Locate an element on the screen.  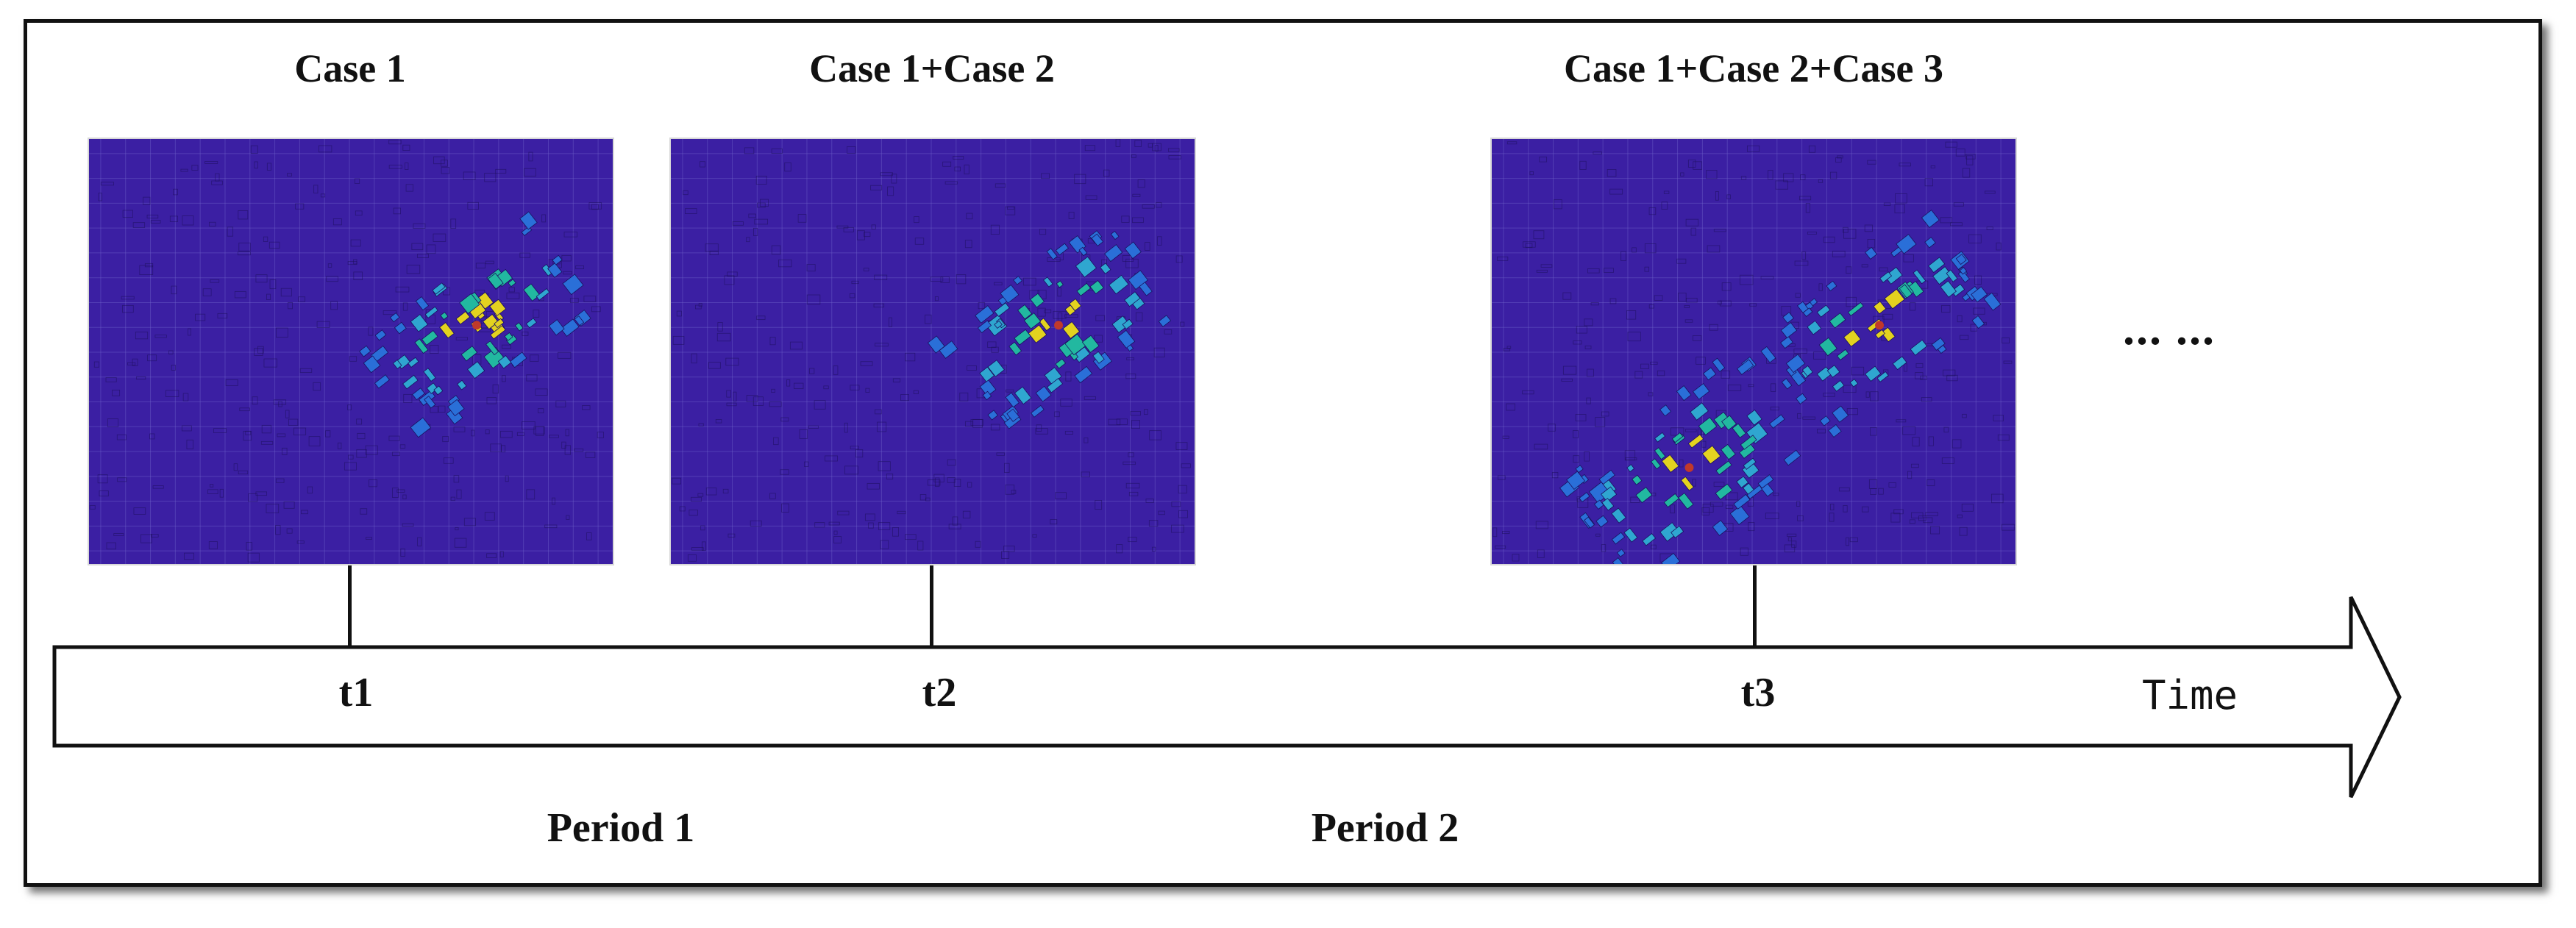
case-title-1: Case 1 is located at coordinates (350, 68).